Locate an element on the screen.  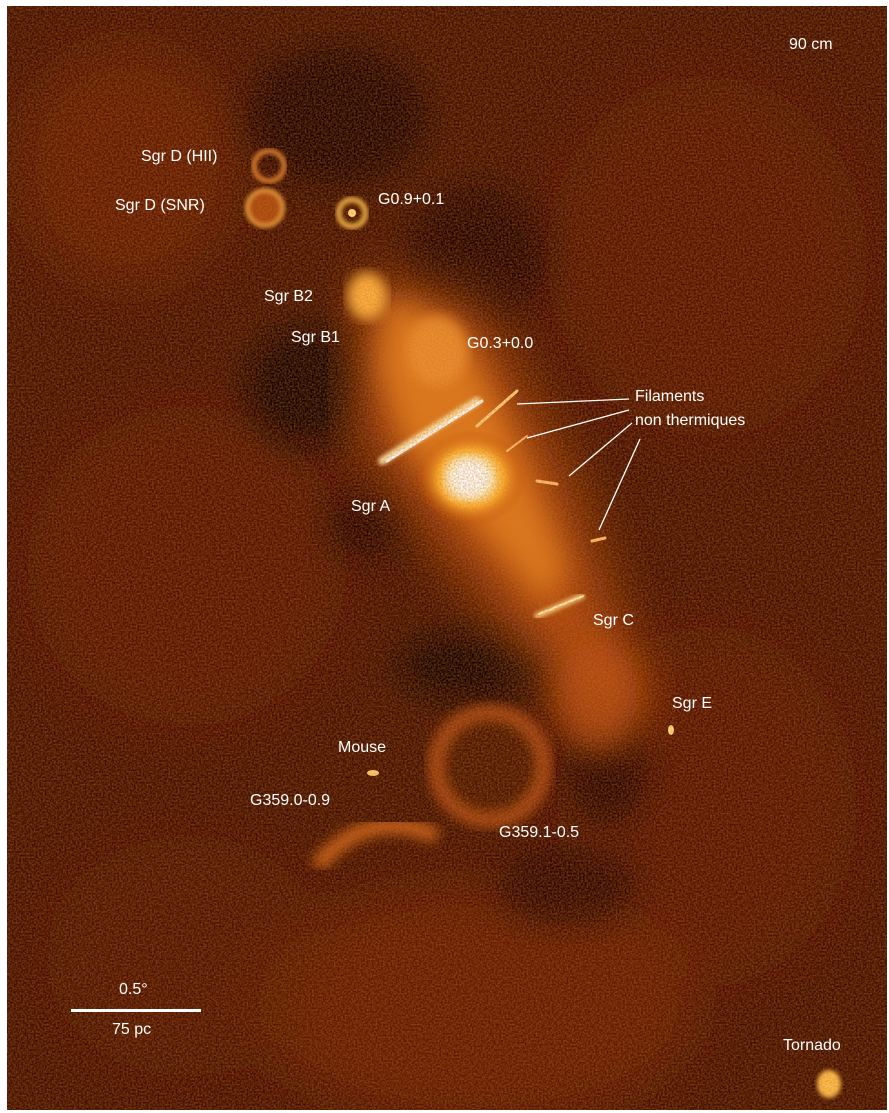
scale-angle-label: 0.5° is located at coordinates (133, 989).